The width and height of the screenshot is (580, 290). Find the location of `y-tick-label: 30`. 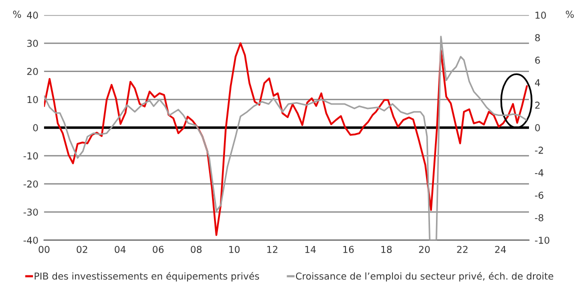

y-tick-label: 30 is located at coordinates (32, 43).